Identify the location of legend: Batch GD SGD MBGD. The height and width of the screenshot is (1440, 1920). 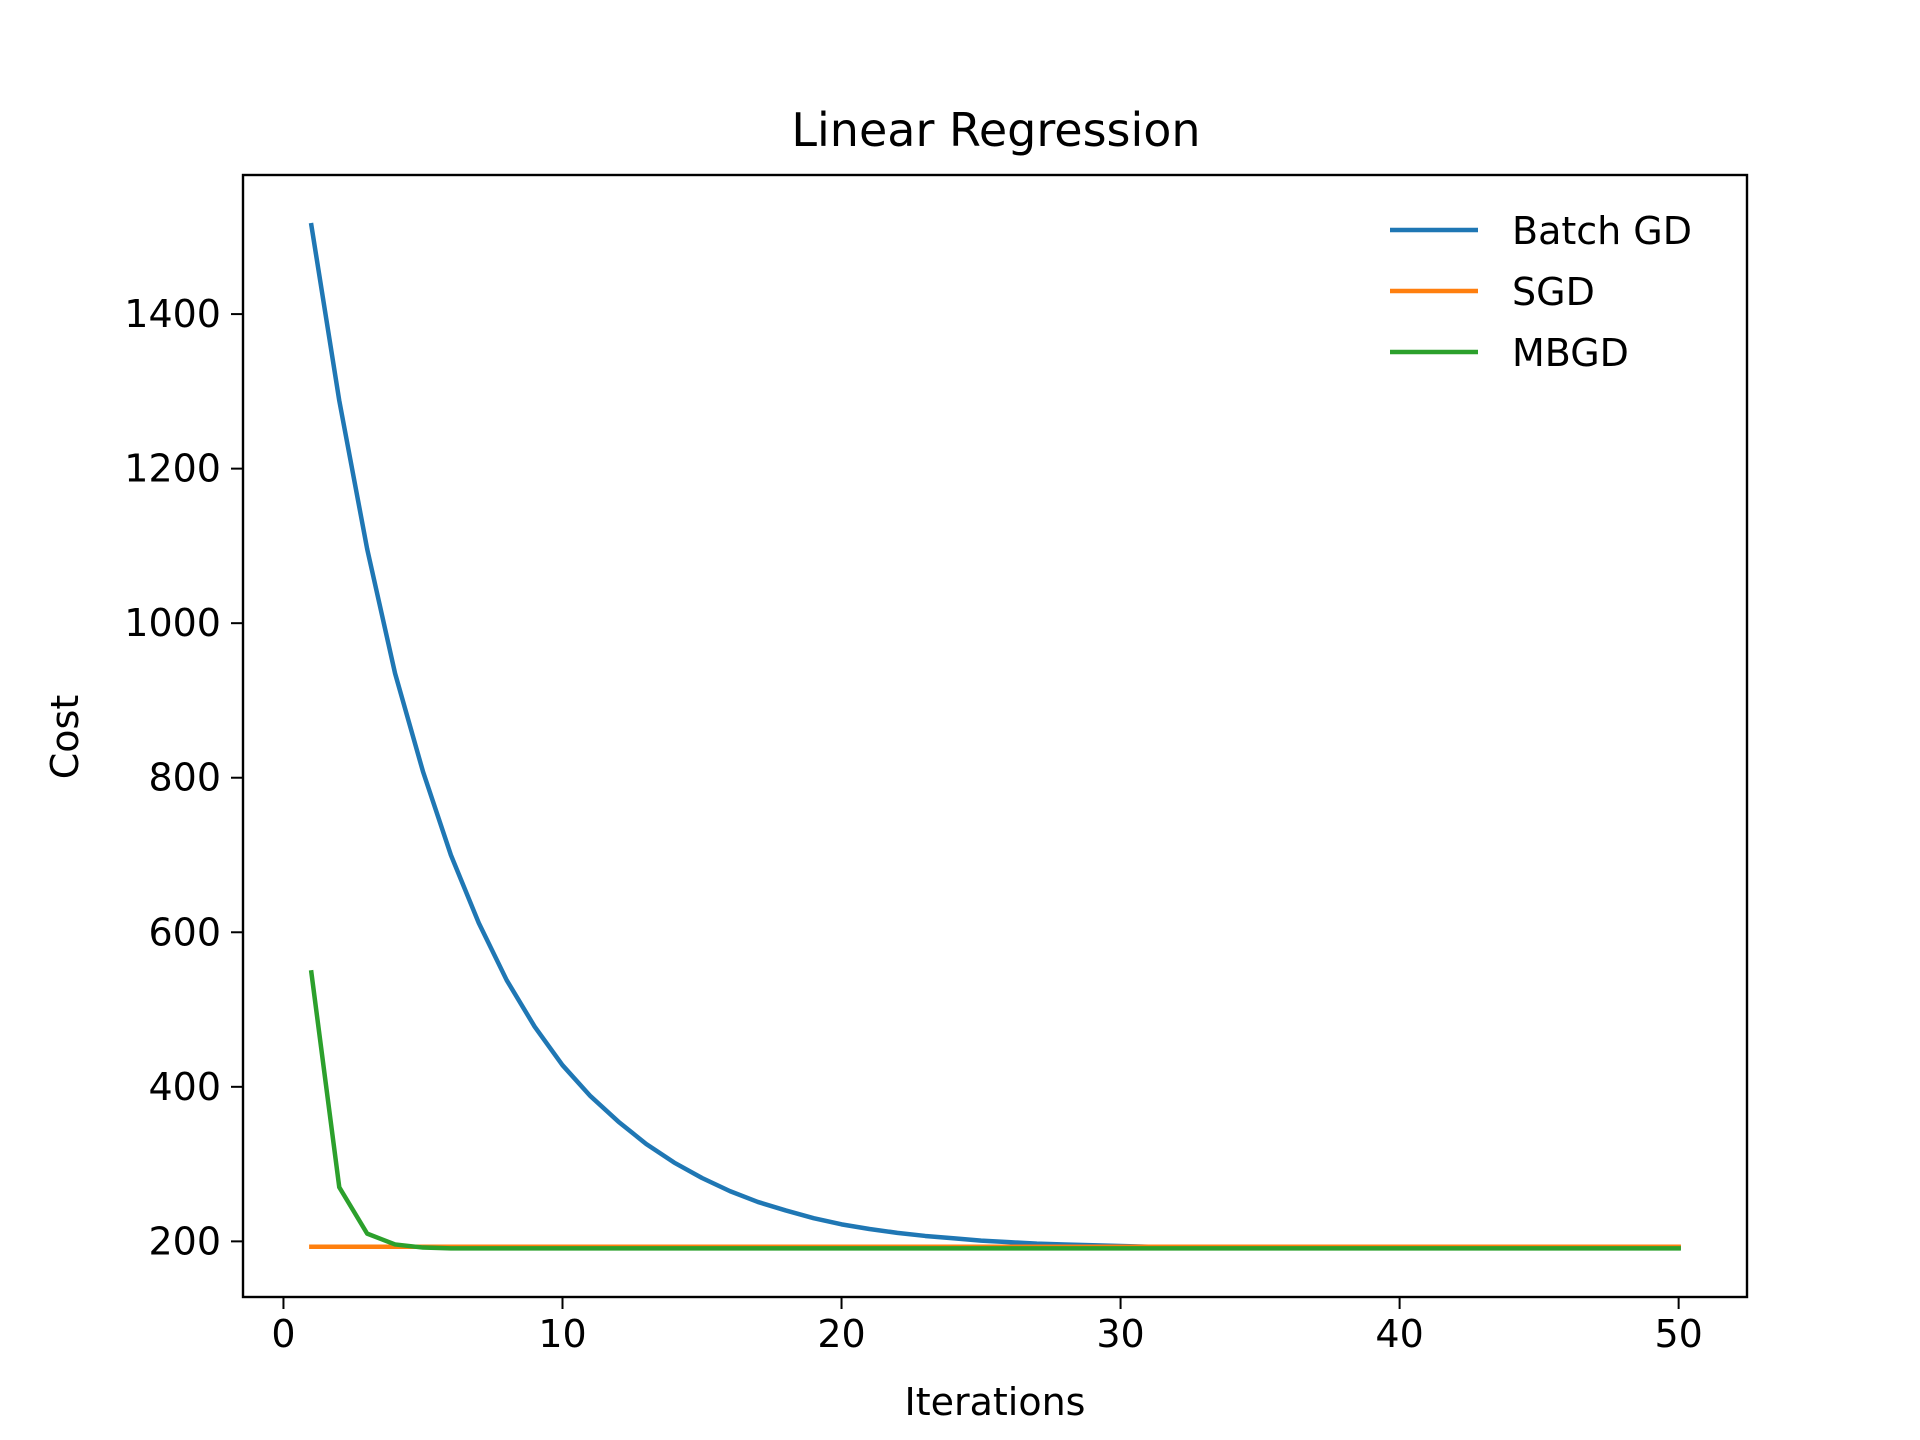
(1541, 292).